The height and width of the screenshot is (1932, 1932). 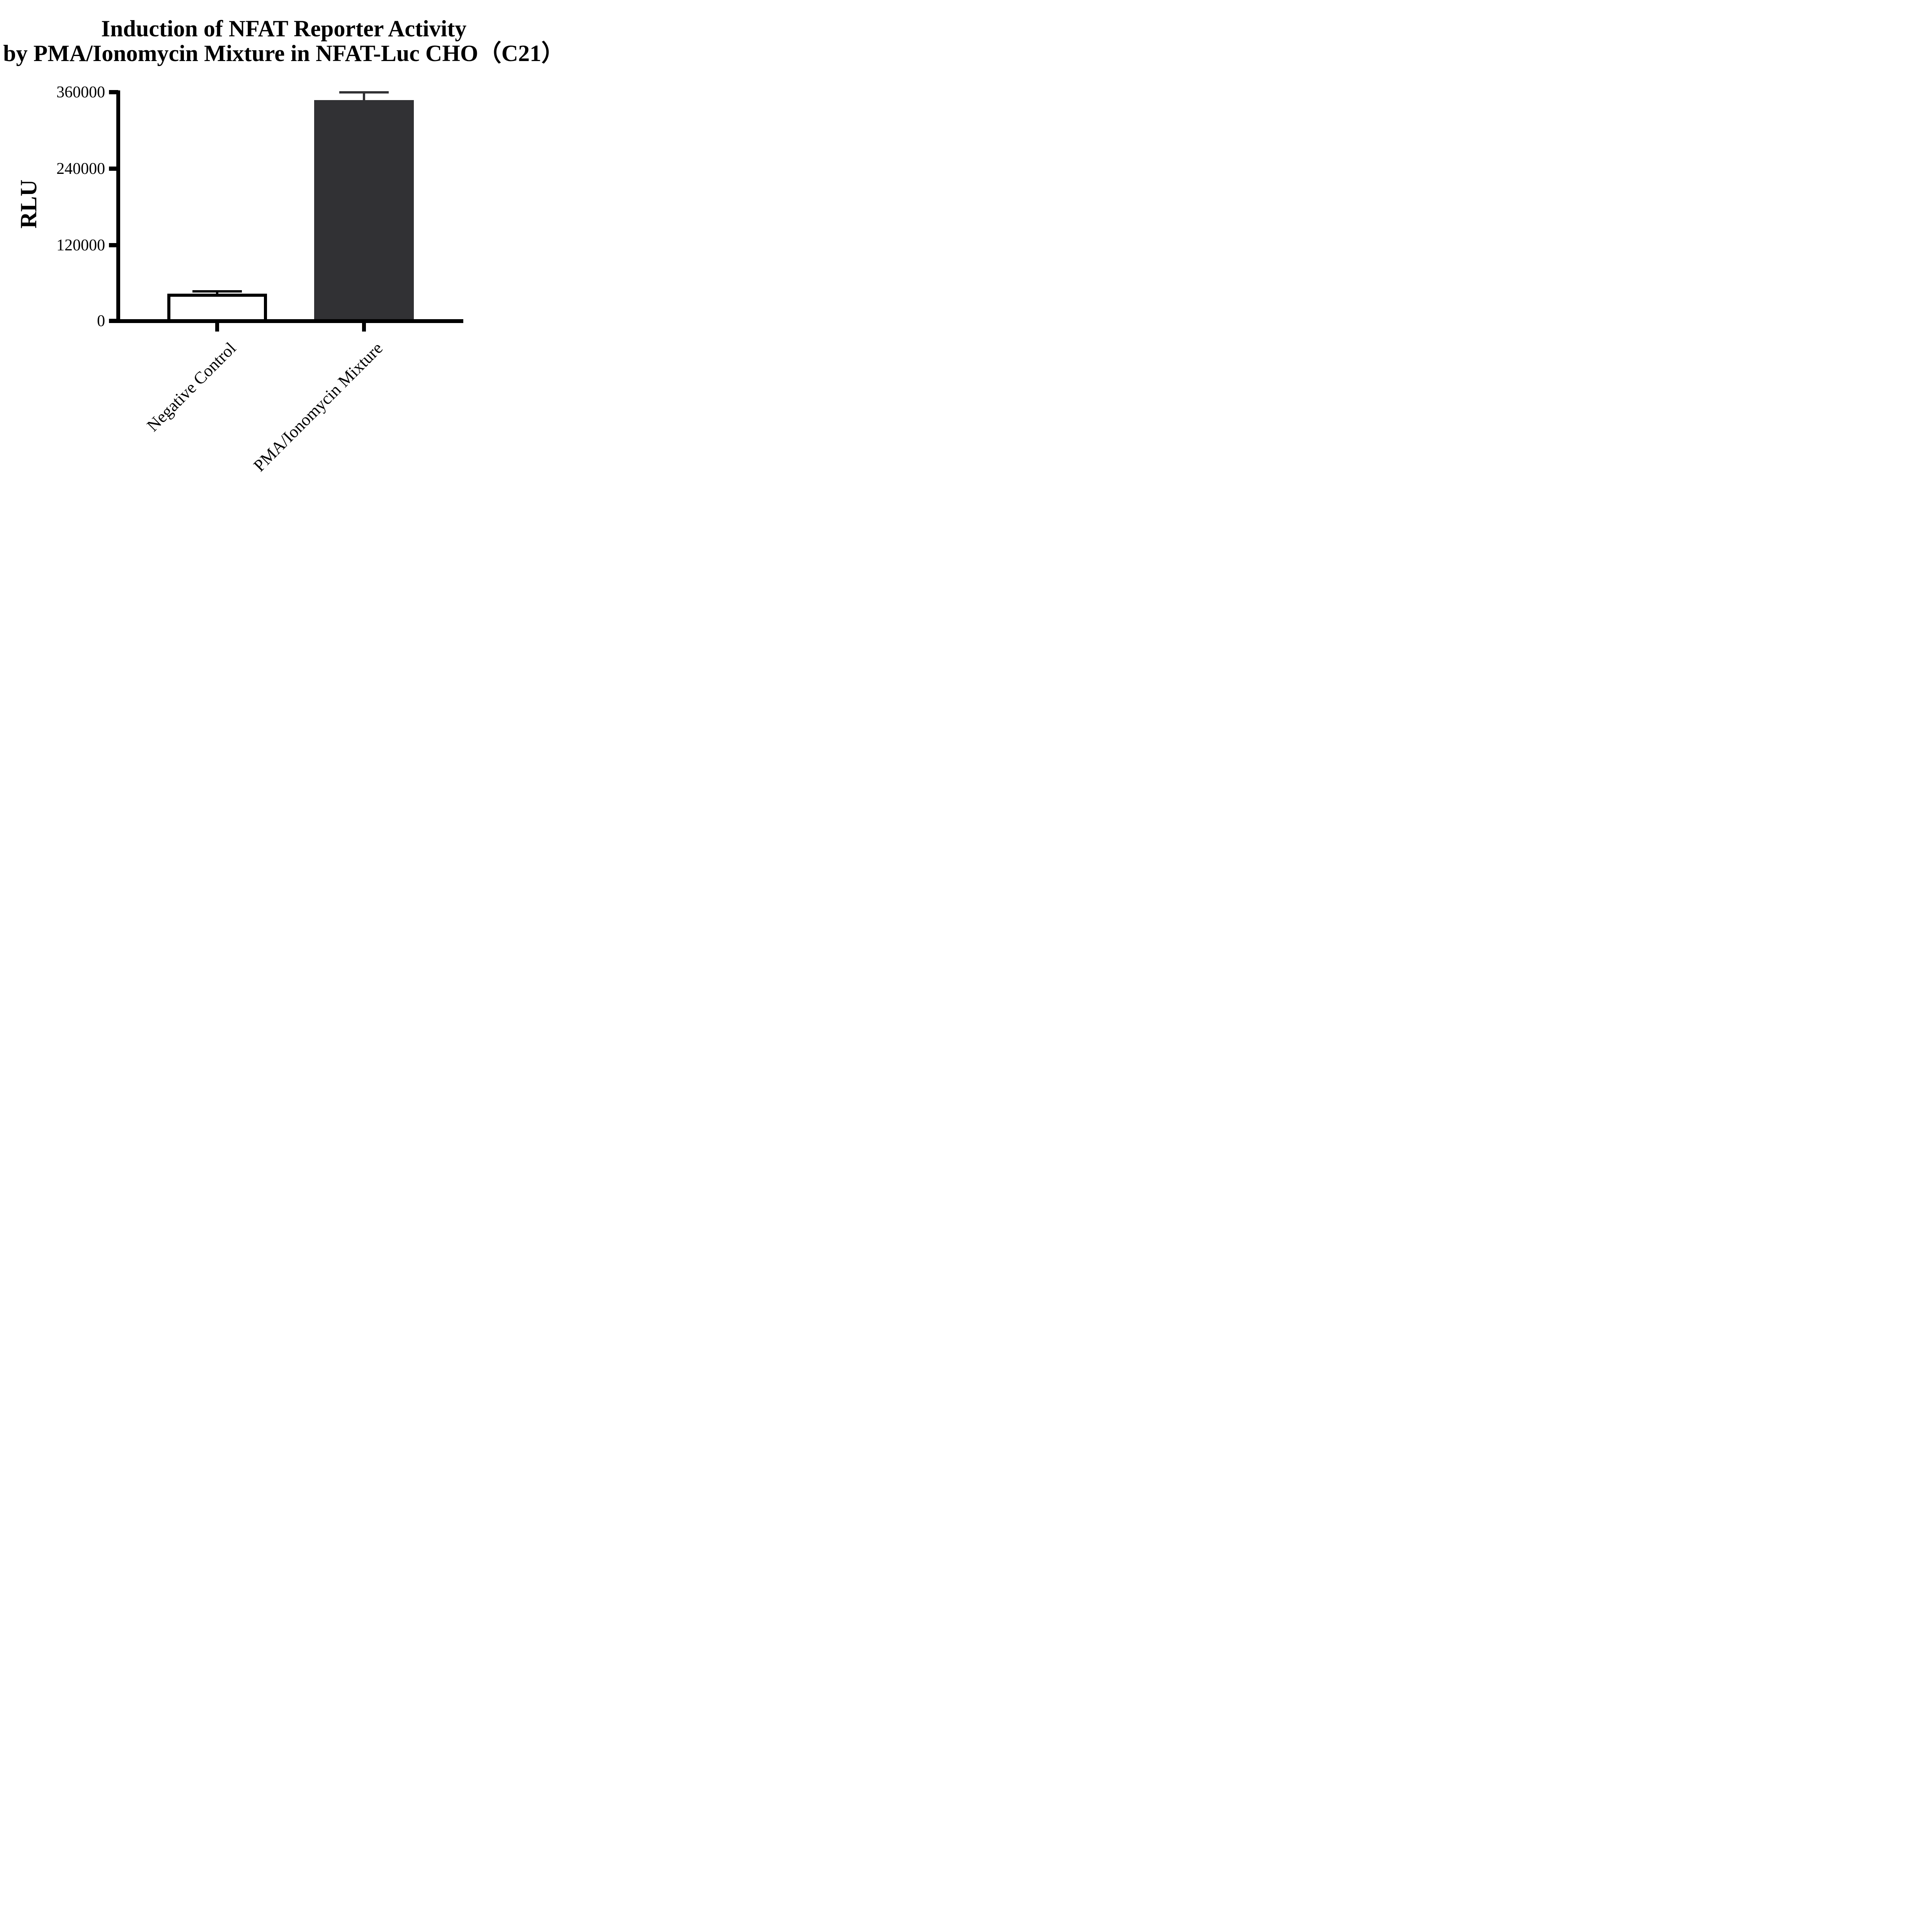 I want to click on bar-negative-control, so click(x=217, y=308).